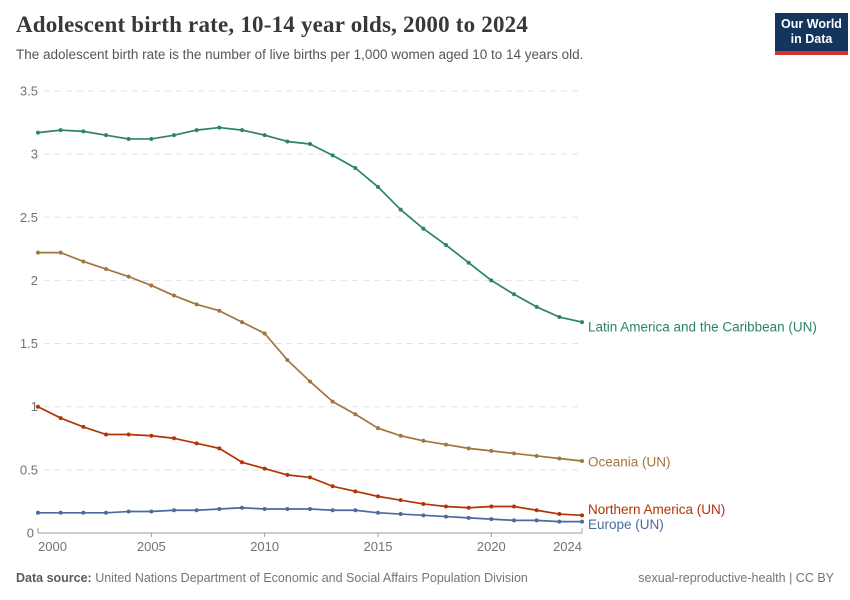  Describe the element at coordinates (626, 524) in the screenshot. I see `series-end-label: Europe (UN)` at that location.